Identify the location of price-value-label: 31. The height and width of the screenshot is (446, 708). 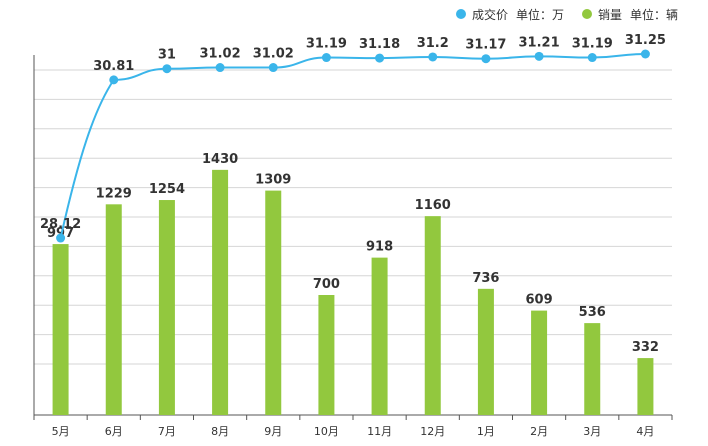
(167, 55).